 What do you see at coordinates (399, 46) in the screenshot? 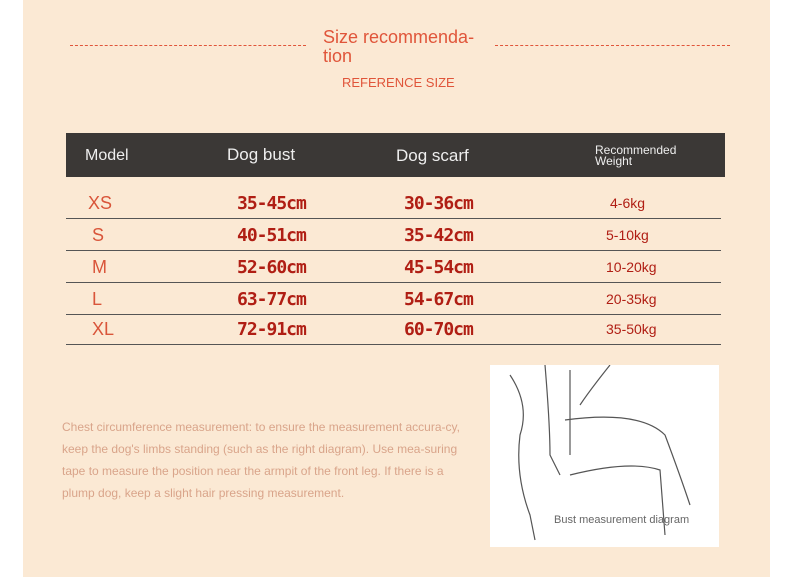
I see `page-title: Size recommenda- tion` at bounding box center [399, 46].